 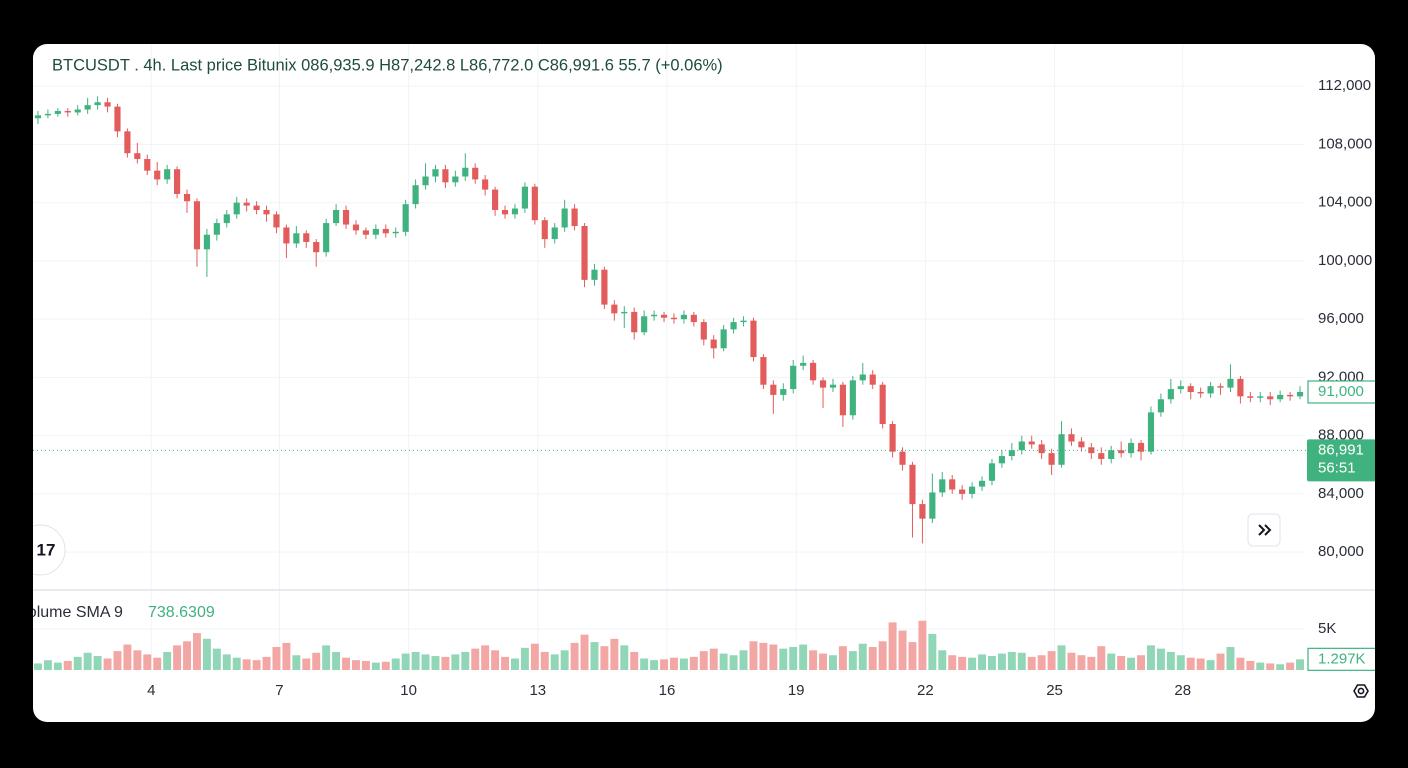 I want to click on scroll-button, so click(x=1264, y=530).